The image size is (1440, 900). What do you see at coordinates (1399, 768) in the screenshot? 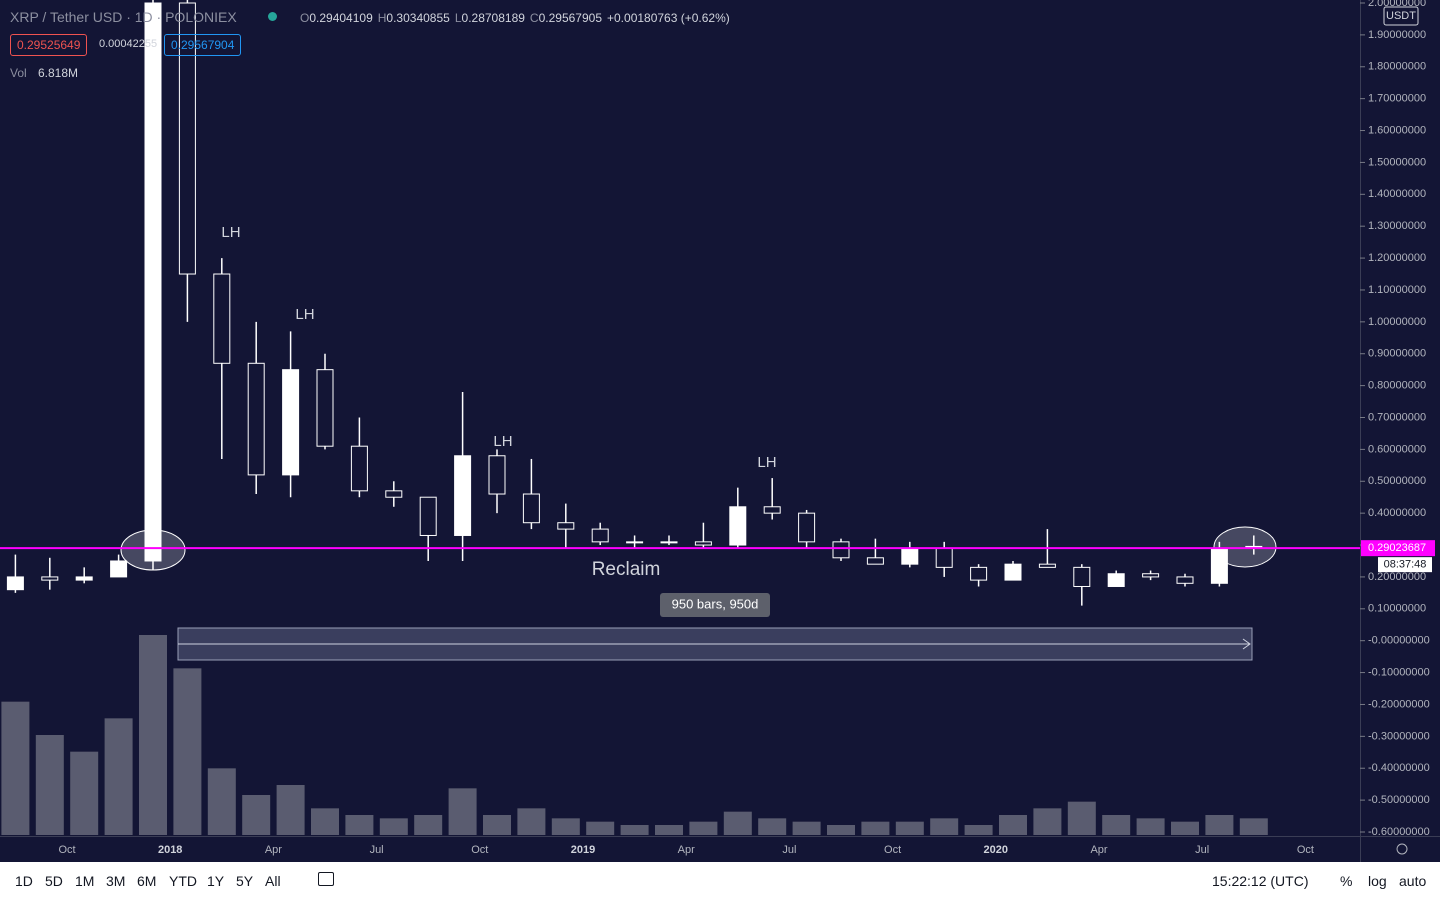
I see `y-tick-label: -0.40000000` at bounding box center [1399, 768].